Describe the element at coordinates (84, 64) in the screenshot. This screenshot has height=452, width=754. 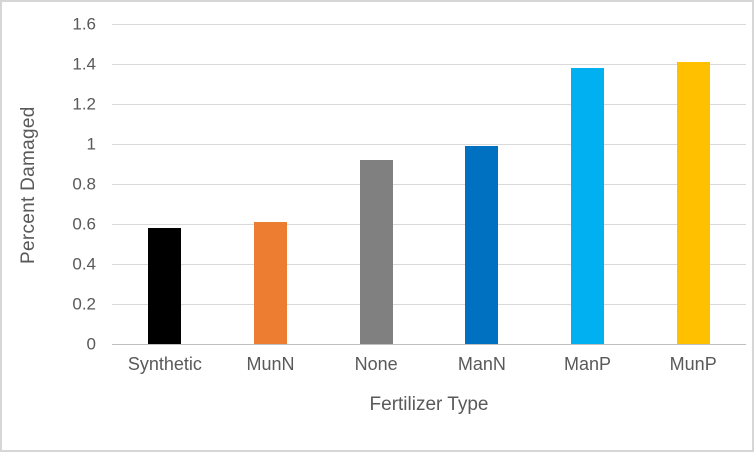
I see `y-tick-label: 1.4` at that location.